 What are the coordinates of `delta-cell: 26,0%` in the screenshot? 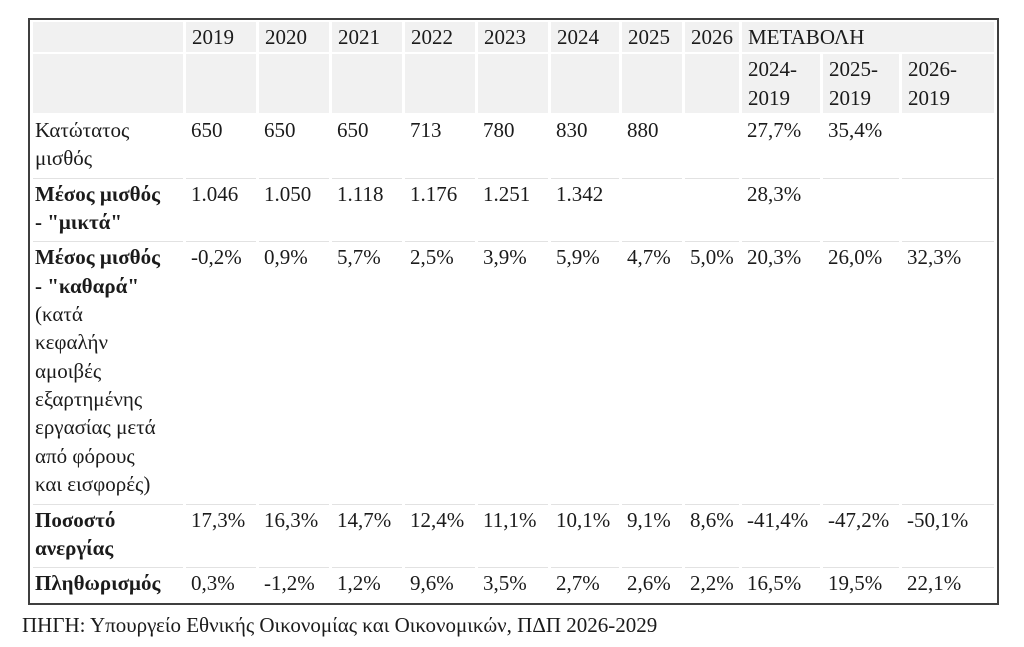 It's located at (861, 371).